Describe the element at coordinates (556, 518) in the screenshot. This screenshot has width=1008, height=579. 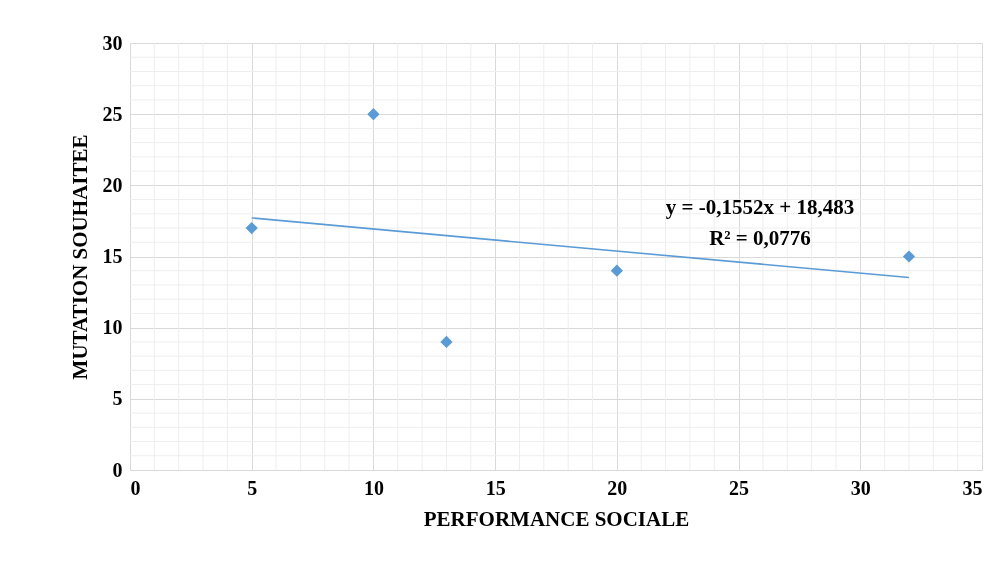
I see `x-axis-title: PERFORMANCE SOCIALE` at that location.